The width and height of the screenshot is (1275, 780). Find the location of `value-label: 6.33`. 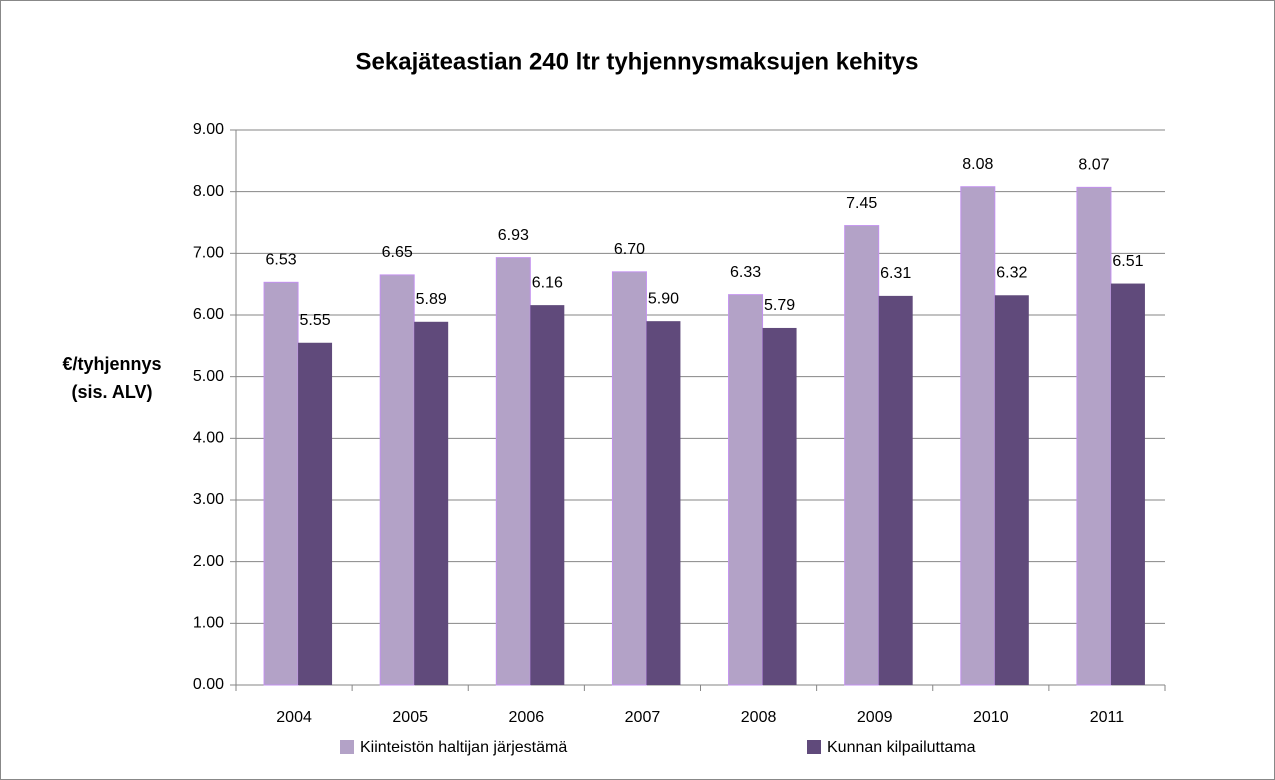

value-label: 6.33 is located at coordinates (745, 272).